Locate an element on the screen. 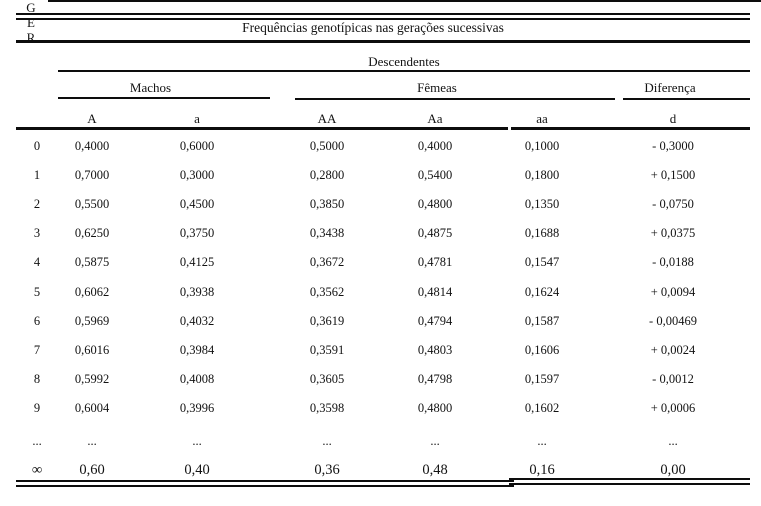  generation-column-label: G E R is located at coordinates (31, 23).